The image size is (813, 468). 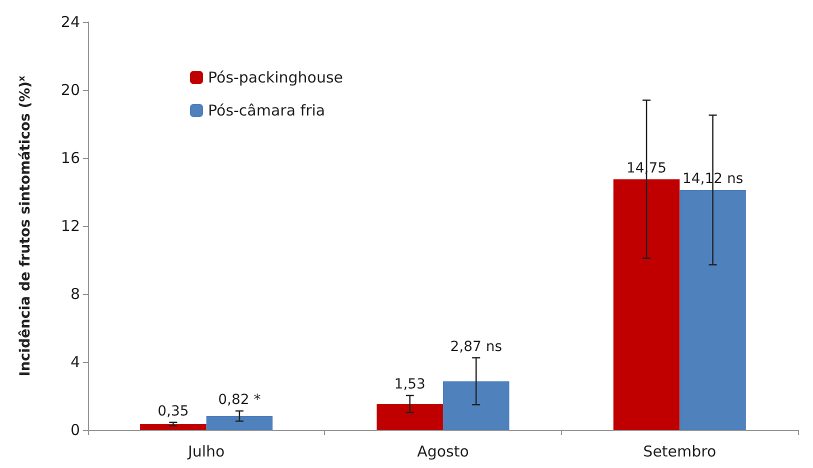 I want to click on x-tick-label: Setembro, so click(x=679, y=451).